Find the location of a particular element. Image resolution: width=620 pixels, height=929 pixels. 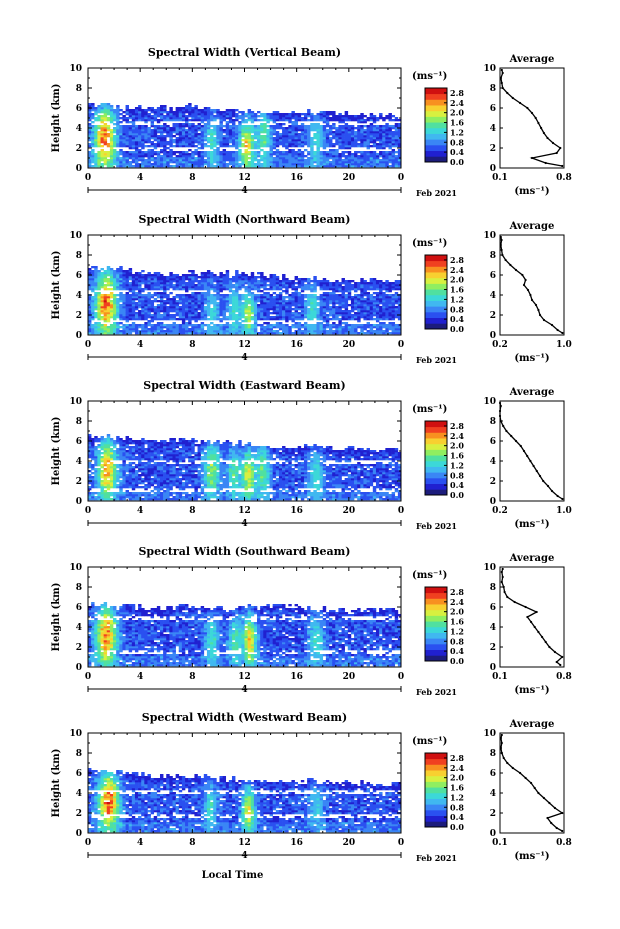

avg-y-tick: 8 is located at coordinates (493, 89).